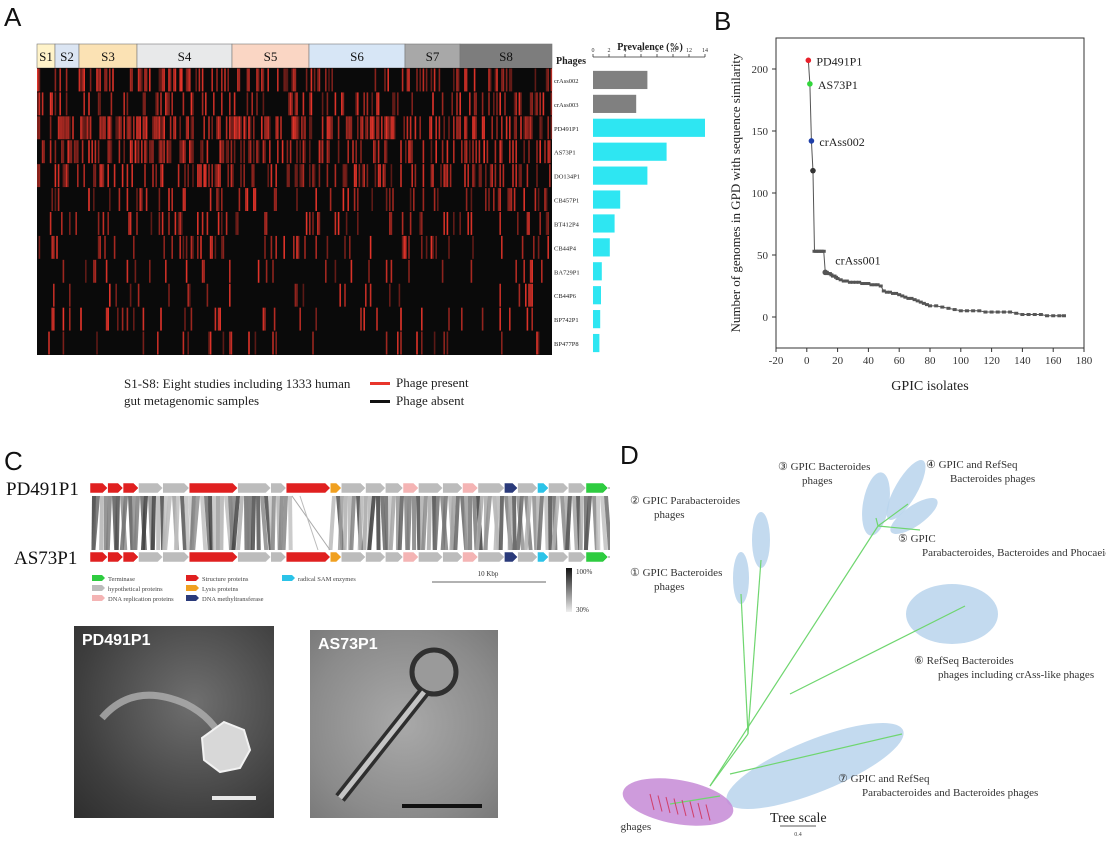  What do you see at coordinates (798, 818) in the screenshot?
I see `tree-scale-label: Tree scale` at bounding box center [798, 818].